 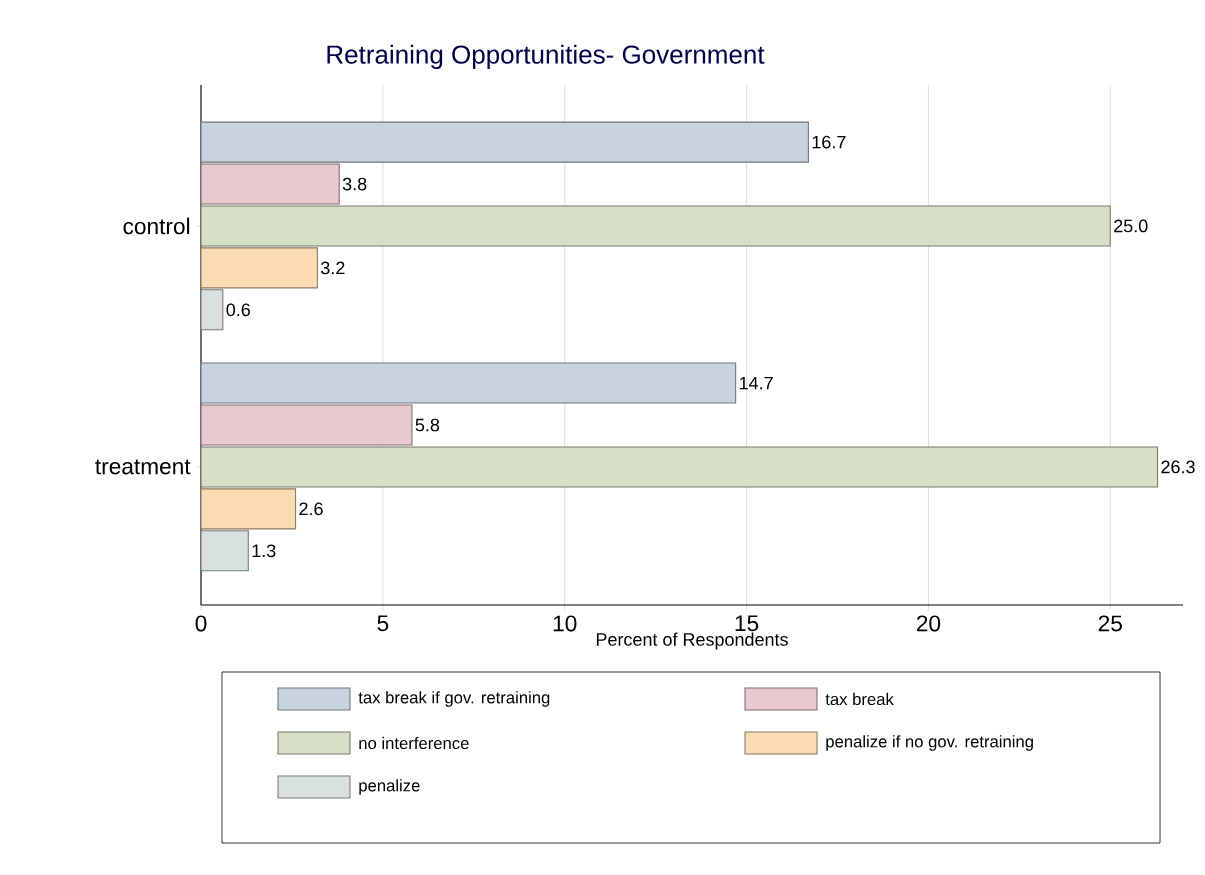 What do you see at coordinates (756, 383) in the screenshot?
I see `data-label: 14.7` at bounding box center [756, 383].